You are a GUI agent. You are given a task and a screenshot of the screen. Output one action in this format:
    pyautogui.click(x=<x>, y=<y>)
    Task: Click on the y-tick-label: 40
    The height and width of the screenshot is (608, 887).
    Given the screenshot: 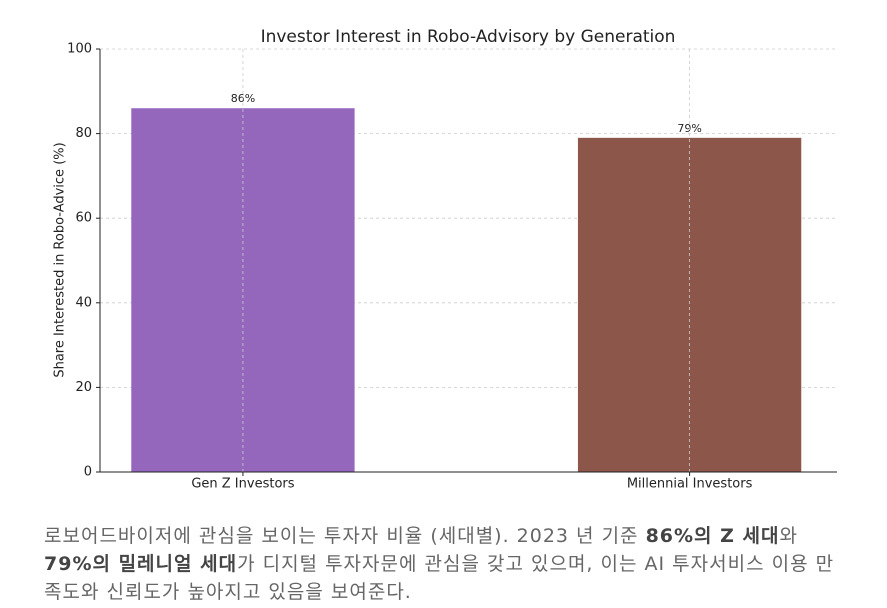 What is the action you would take?
    pyautogui.click(x=83, y=302)
    